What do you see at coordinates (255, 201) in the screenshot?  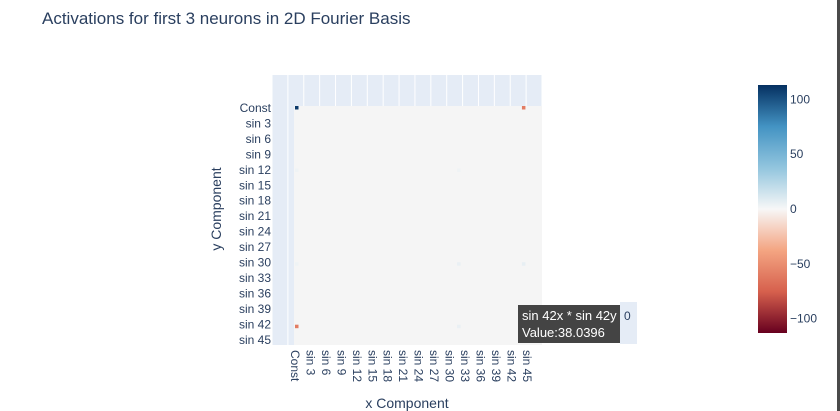 I see `y-tick-label: sin 18` at bounding box center [255, 201].